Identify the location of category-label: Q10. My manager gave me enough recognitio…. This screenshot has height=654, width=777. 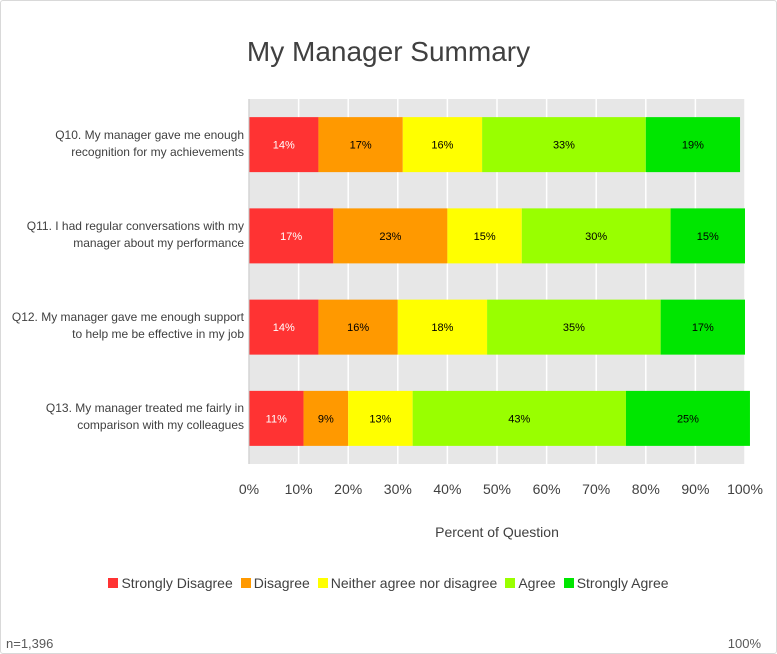
(126, 144).